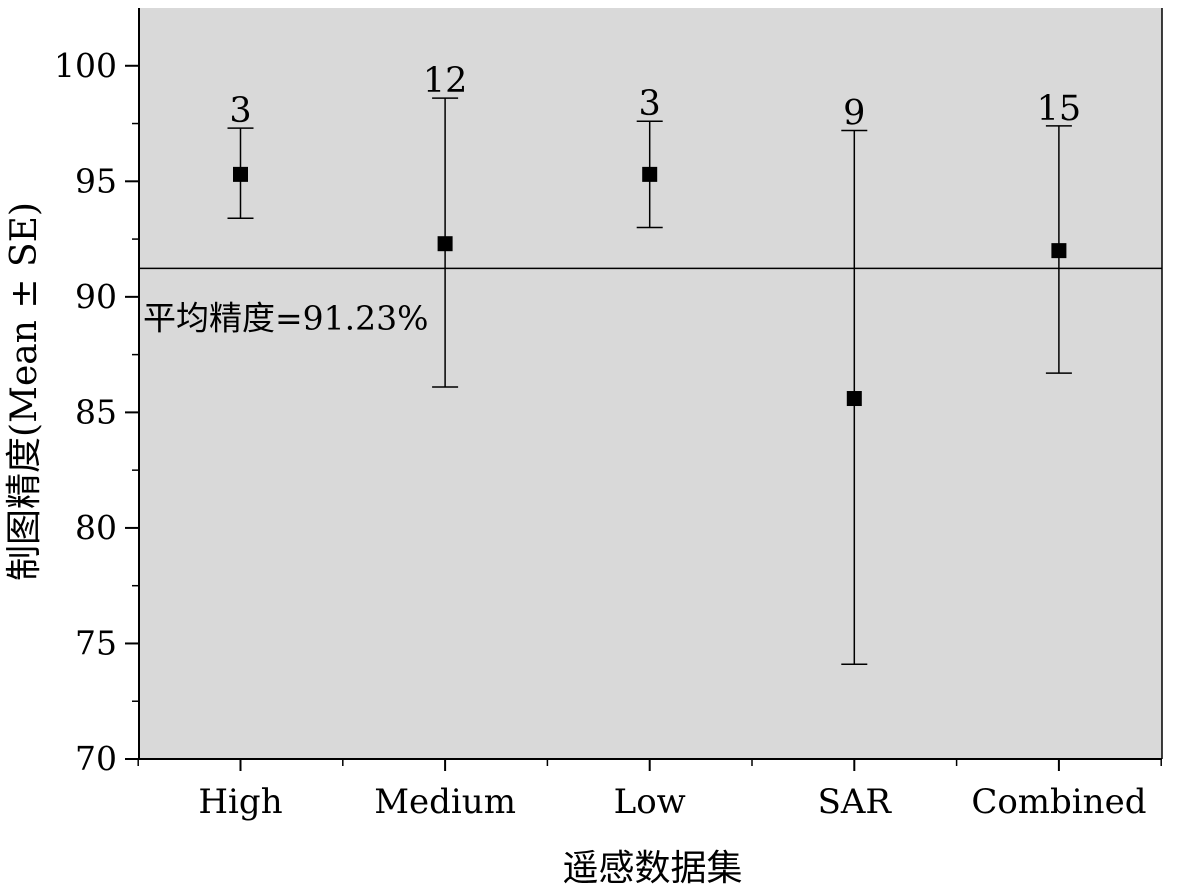  I want to click on sample-count-label: 9, so click(854, 113).